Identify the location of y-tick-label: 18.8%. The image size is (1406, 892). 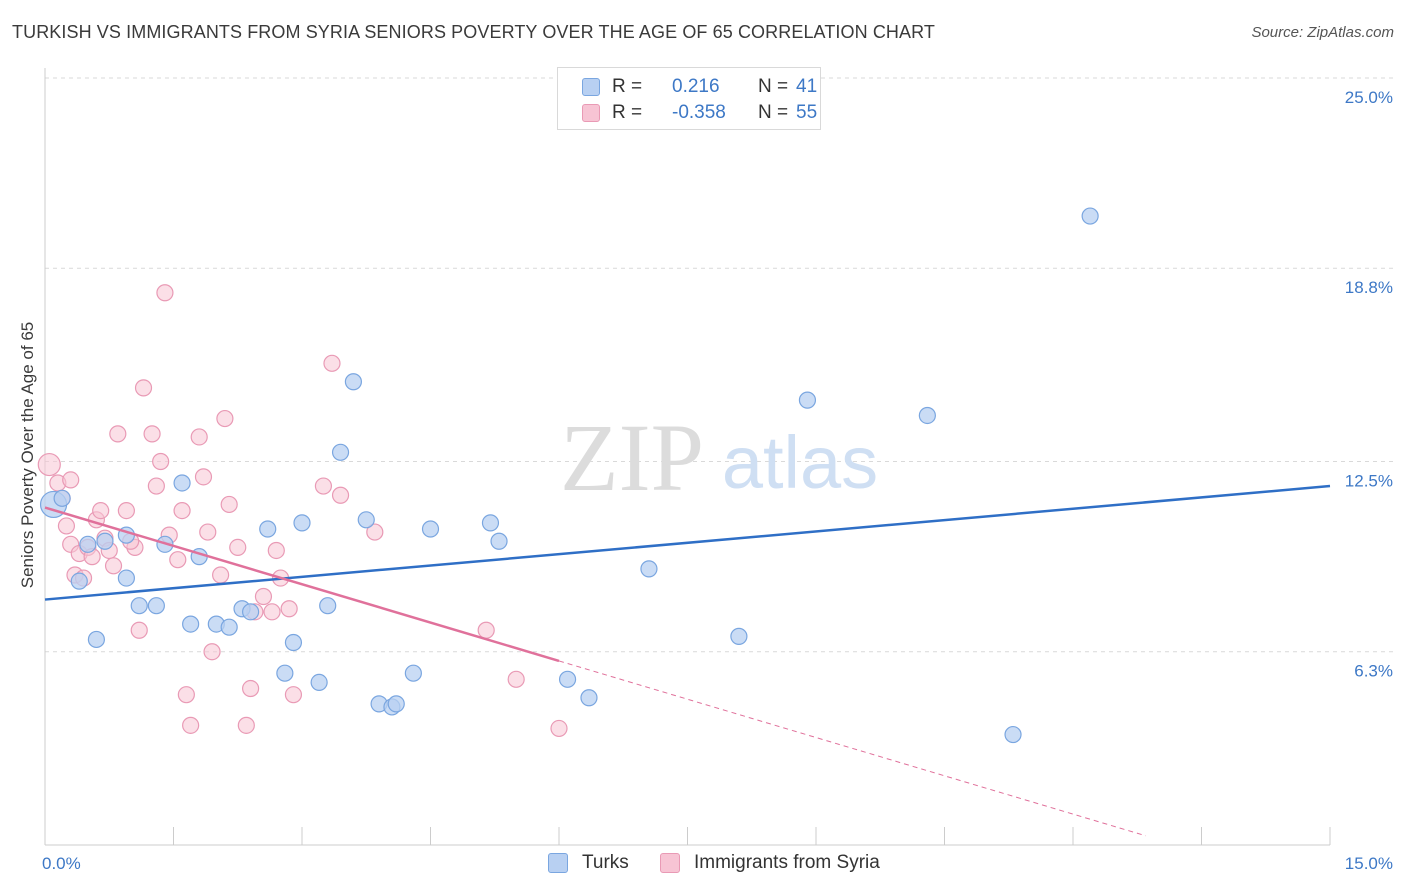
(1369, 287).